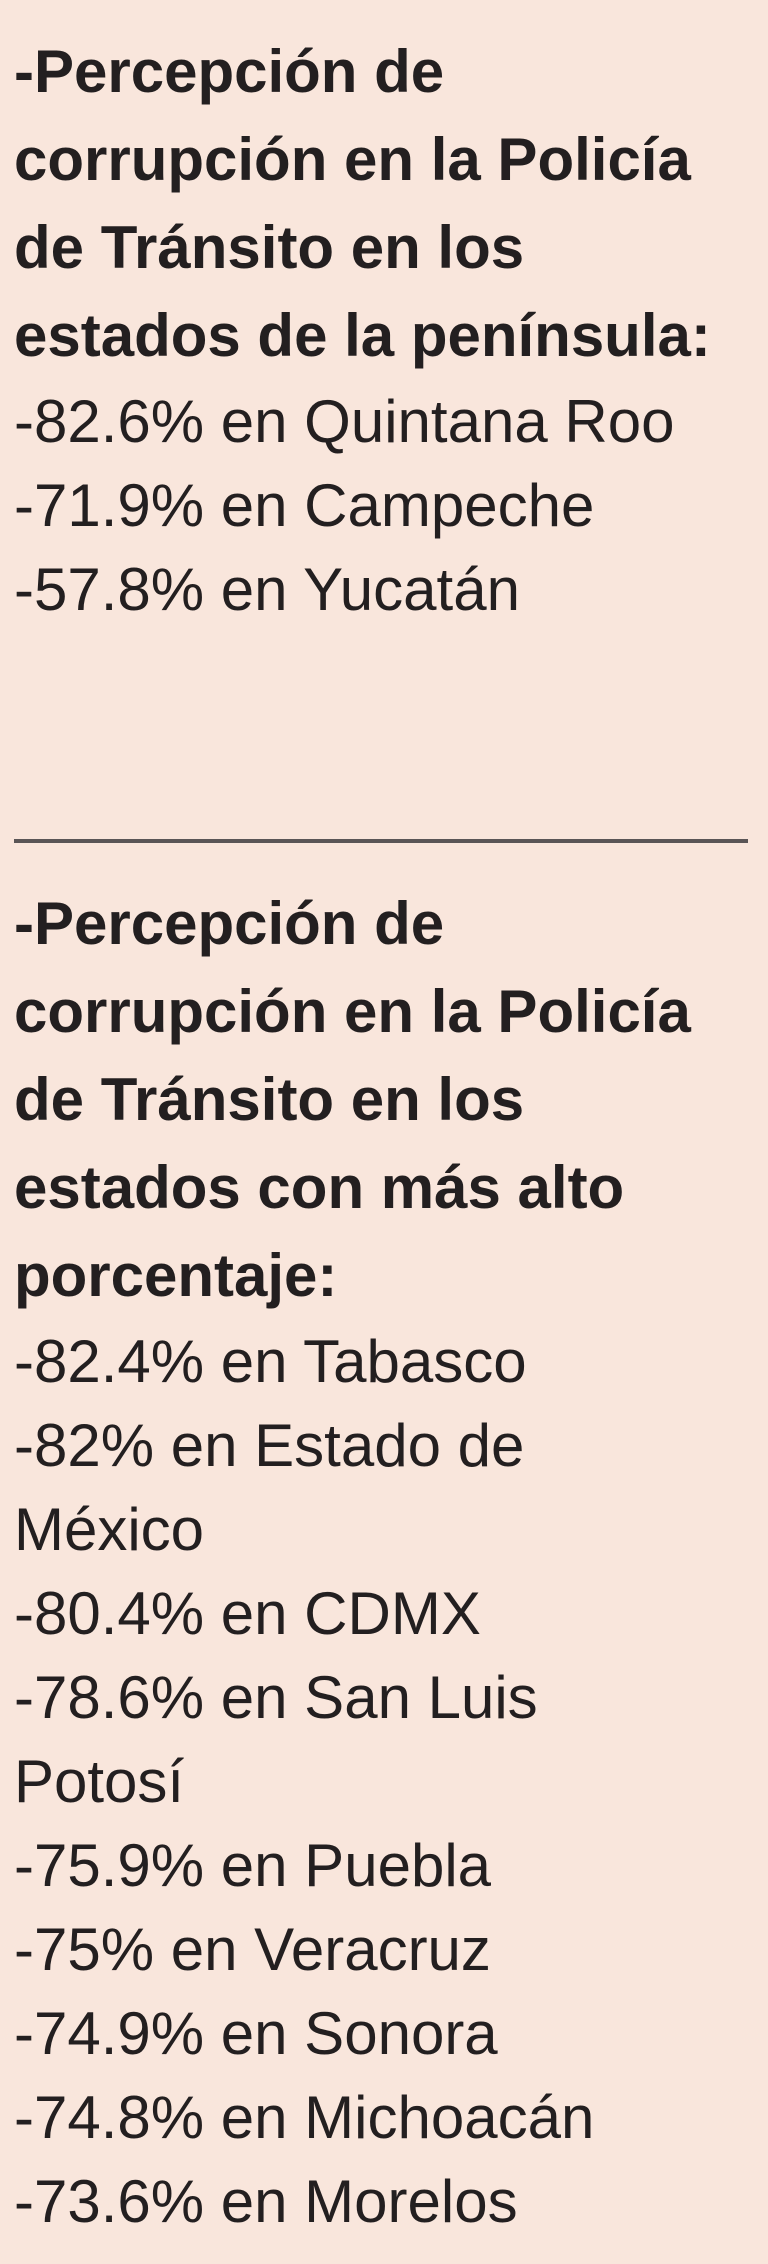  Describe the element at coordinates (256, 2033) in the screenshot. I see `list-item: -74.9% en Sonora` at that location.